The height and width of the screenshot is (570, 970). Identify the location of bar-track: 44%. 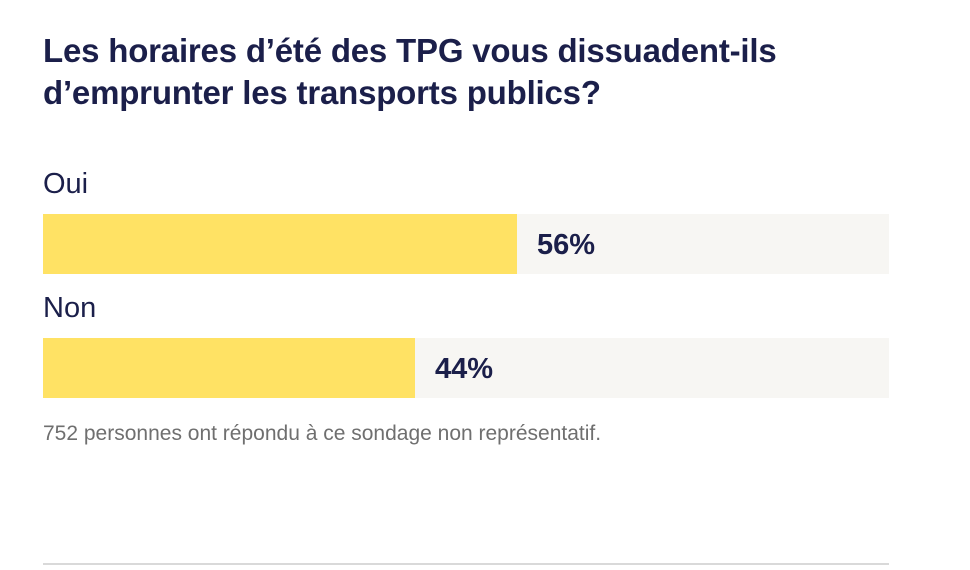
(466, 368).